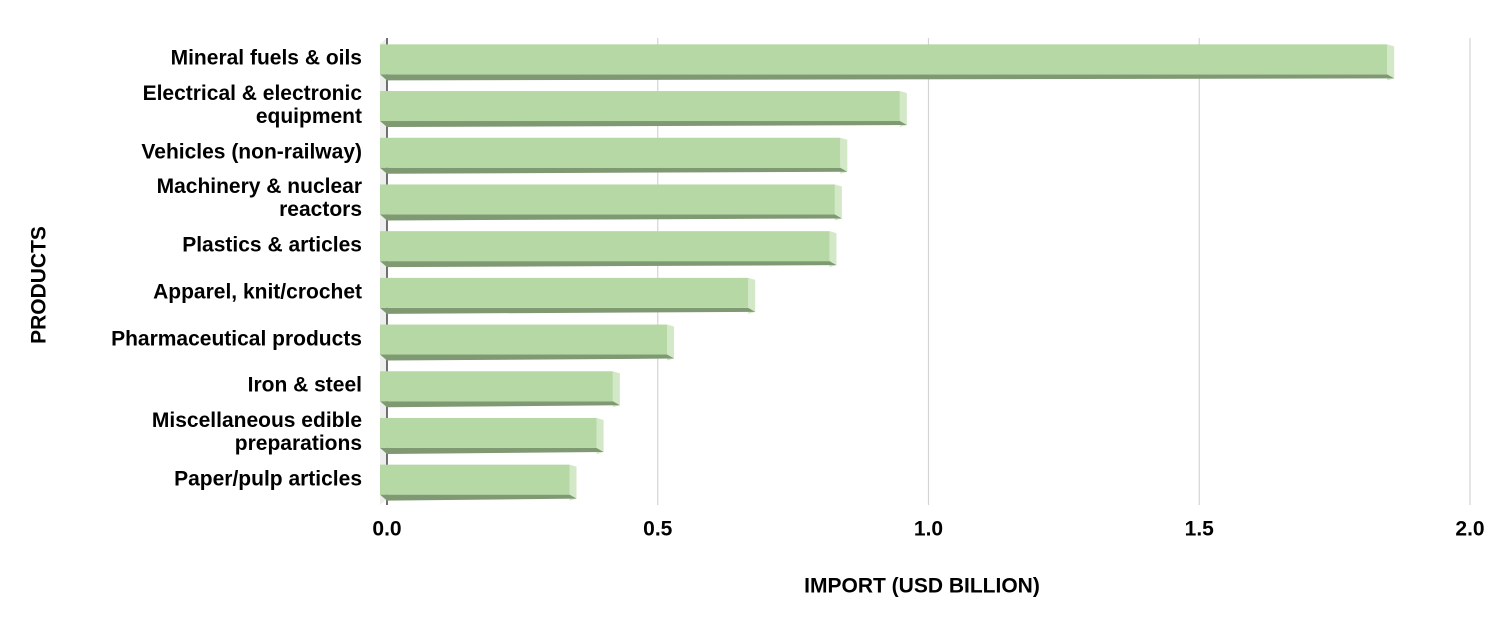 This screenshot has height=620, width=1496. I want to click on x-tick-label: 0.5, so click(658, 529).